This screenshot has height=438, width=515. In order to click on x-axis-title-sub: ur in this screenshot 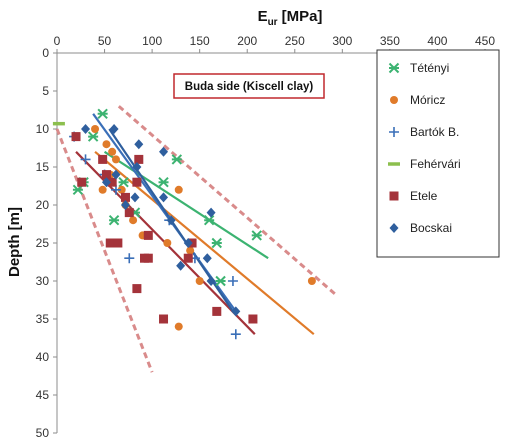, I will do `click(273, 22)`.